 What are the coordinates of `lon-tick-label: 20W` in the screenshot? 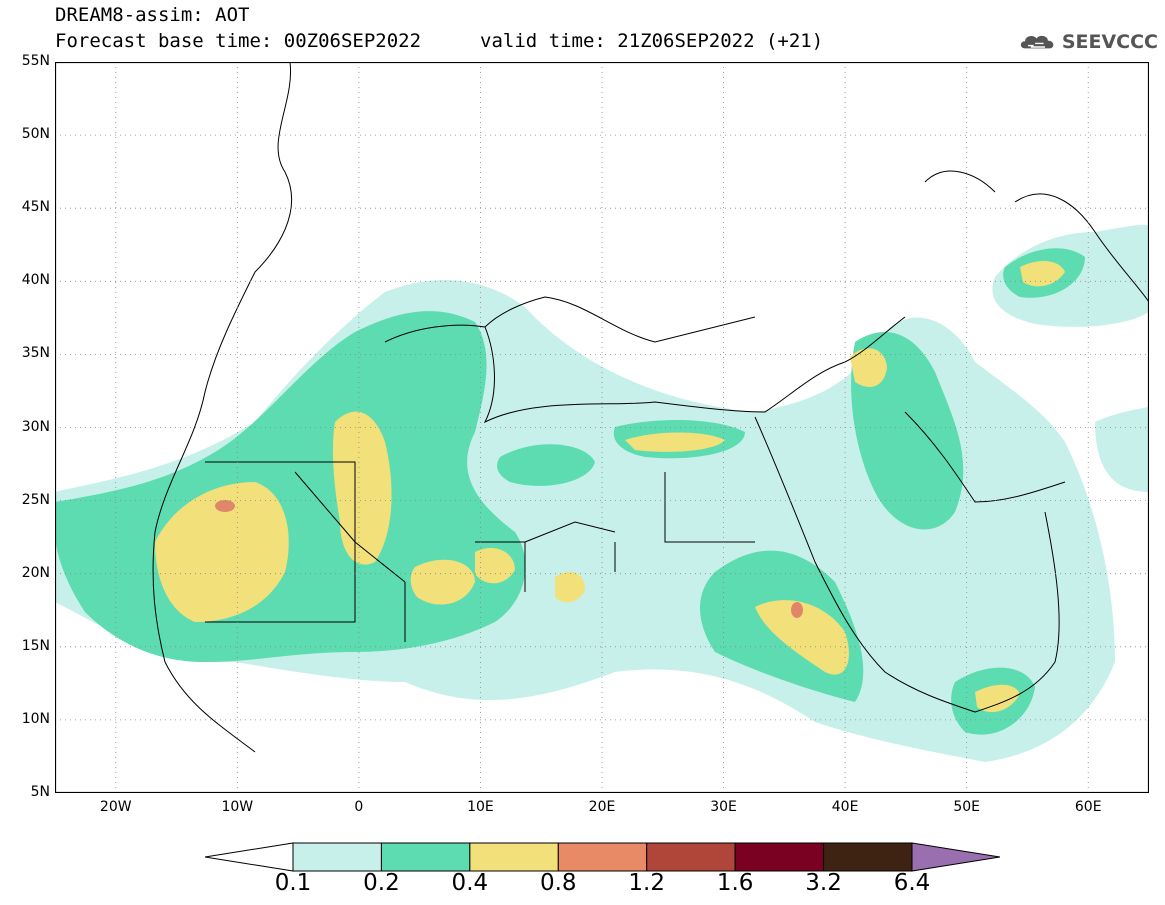 It's located at (115, 807).